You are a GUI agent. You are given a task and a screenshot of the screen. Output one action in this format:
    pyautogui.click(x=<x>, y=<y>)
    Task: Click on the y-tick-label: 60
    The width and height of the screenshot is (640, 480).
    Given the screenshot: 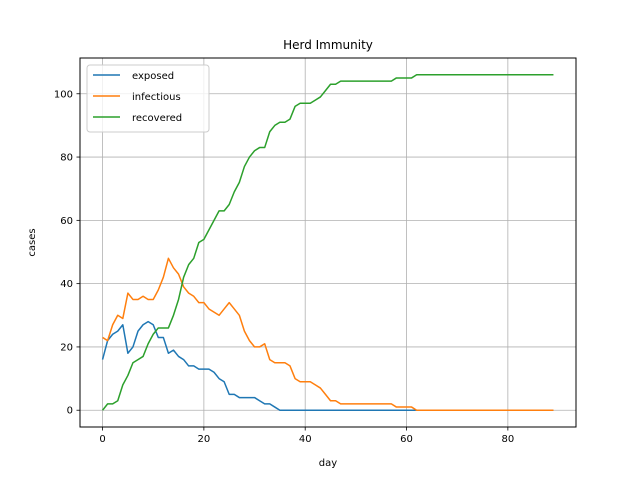 What is the action you would take?
    pyautogui.click(x=66, y=221)
    